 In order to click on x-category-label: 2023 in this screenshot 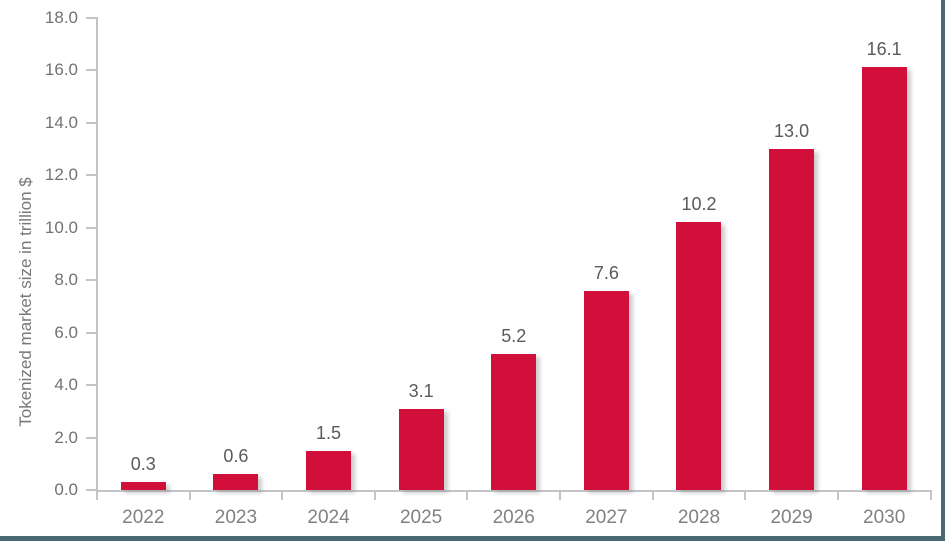, I will do `click(236, 517)`.